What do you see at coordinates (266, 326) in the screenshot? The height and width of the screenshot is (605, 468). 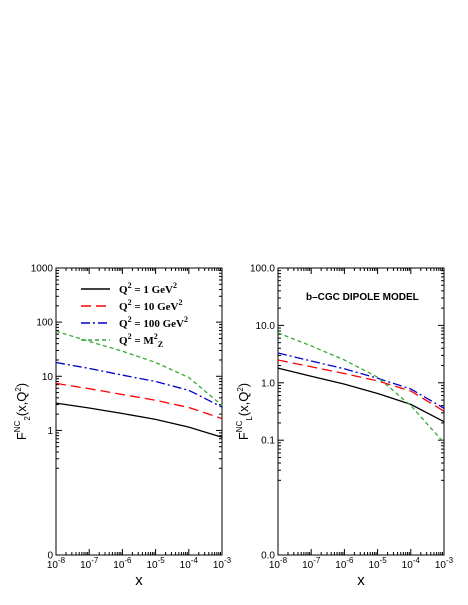 I see `y-tick-label: 10.0` at bounding box center [266, 326].